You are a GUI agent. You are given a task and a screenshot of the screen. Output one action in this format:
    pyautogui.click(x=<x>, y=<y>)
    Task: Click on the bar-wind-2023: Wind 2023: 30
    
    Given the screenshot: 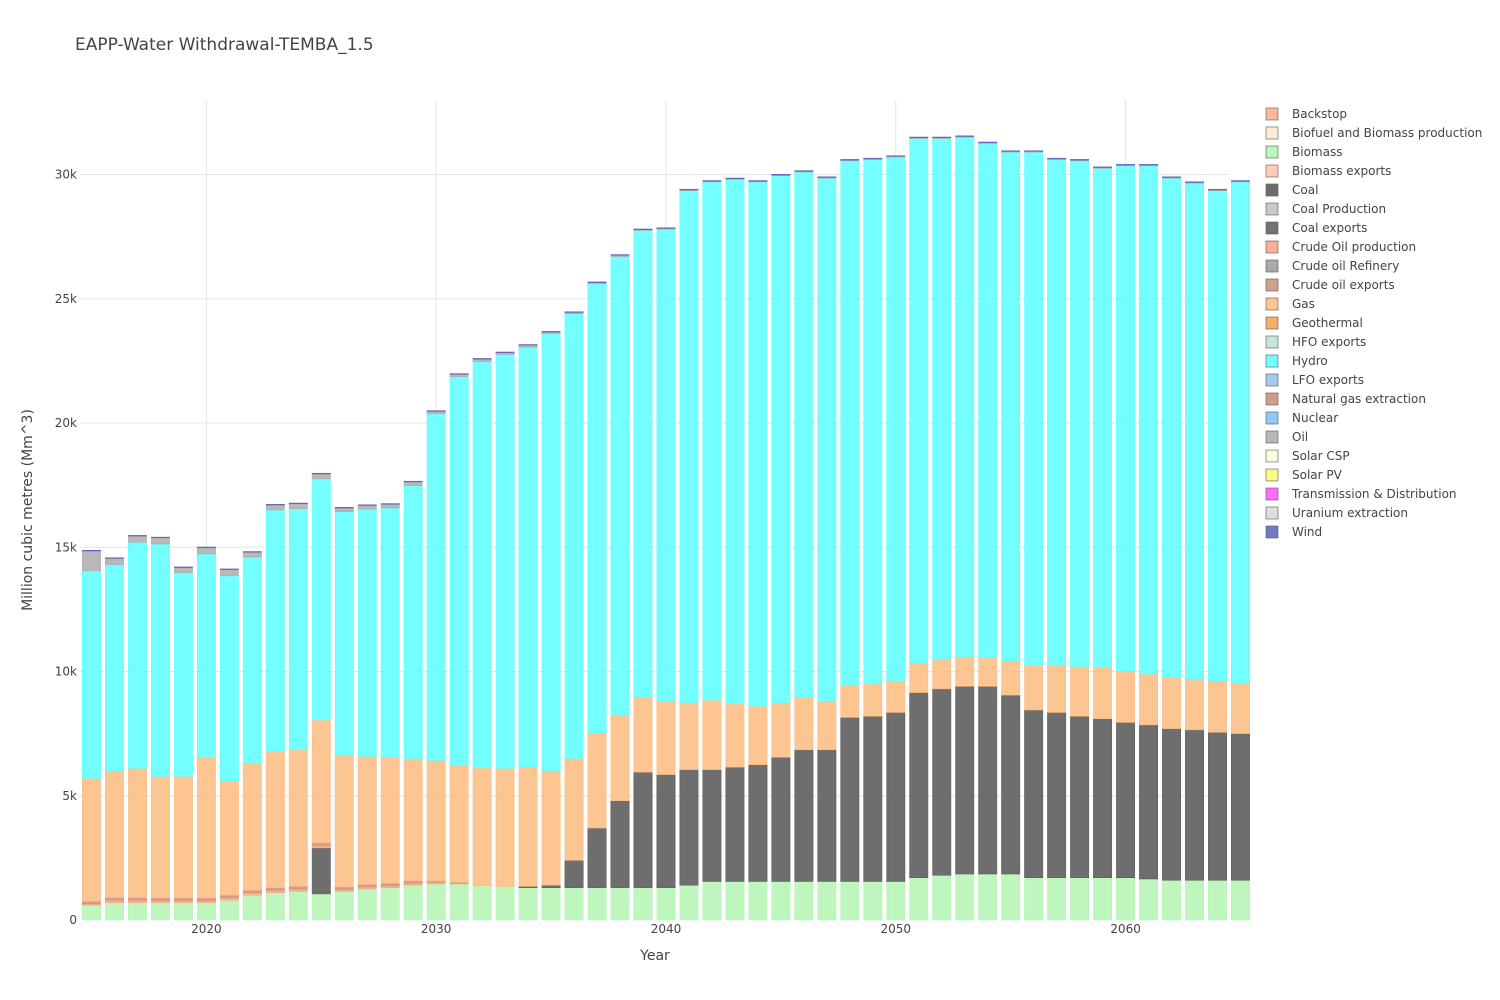 What is the action you would take?
    pyautogui.click(x=275, y=504)
    